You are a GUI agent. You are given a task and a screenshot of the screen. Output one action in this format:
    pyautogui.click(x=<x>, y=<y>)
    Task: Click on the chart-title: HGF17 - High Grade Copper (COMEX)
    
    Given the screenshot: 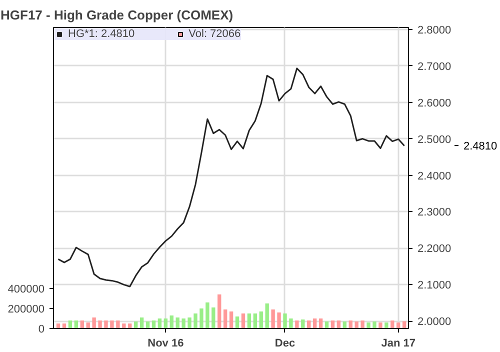 What is the action you would take?
    pyautogui.click(x=117, y=15)
    